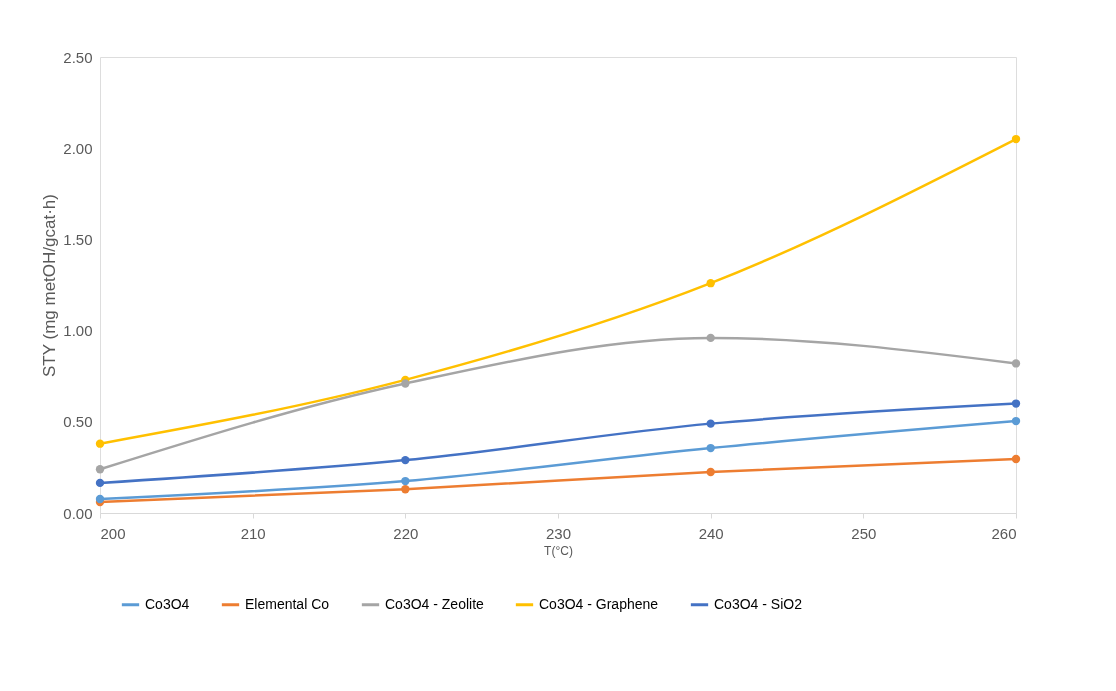 The height and width of the screenshot is (691, 1116). I want to click on y-tick-label: 0.00, so click(78, 513).